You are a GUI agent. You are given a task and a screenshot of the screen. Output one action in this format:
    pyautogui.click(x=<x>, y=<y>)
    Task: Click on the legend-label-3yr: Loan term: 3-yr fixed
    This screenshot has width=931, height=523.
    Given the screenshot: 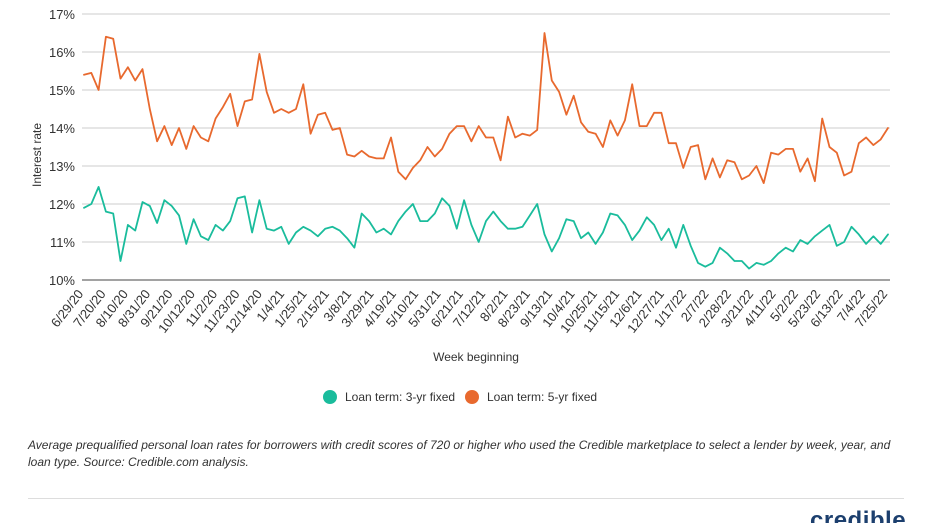 What is the action you would take?
    pyautogui.click(x=400, y=397)
    